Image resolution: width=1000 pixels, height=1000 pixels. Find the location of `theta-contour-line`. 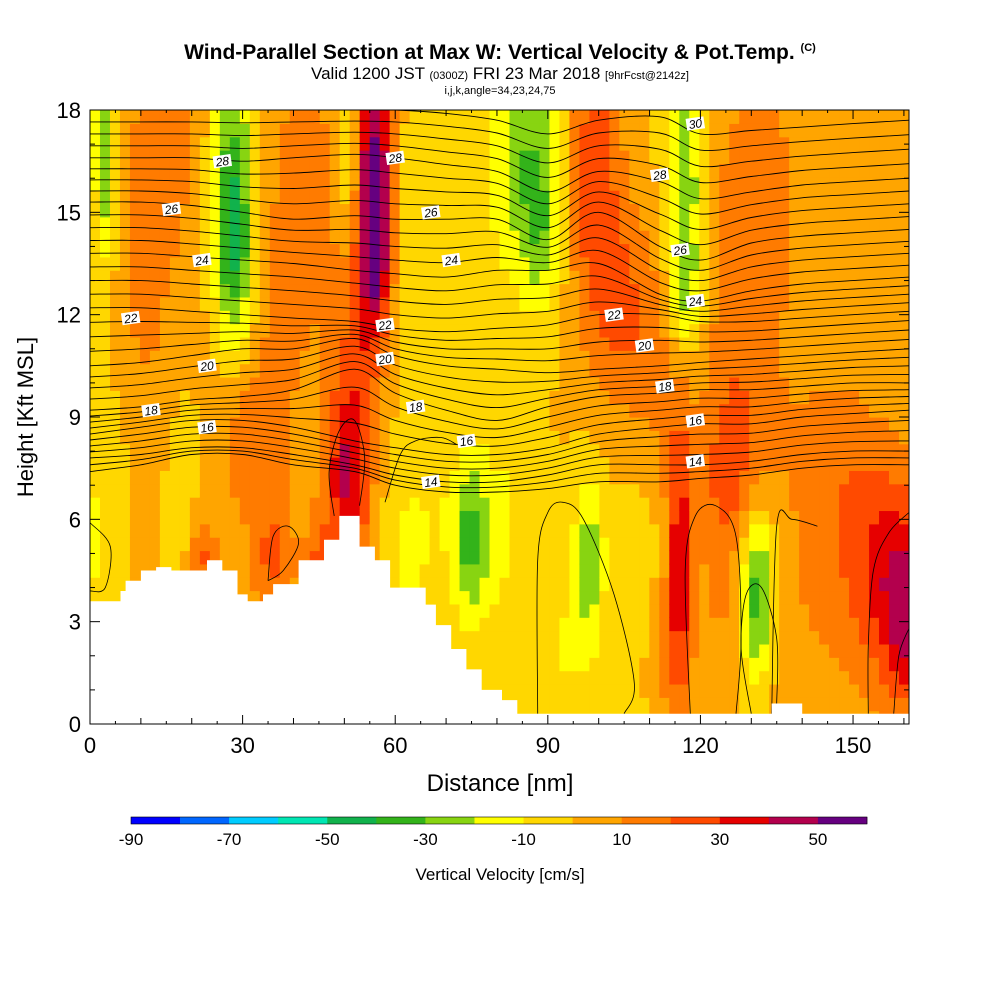

theta-contour-line is located at coordinates (499, 242).